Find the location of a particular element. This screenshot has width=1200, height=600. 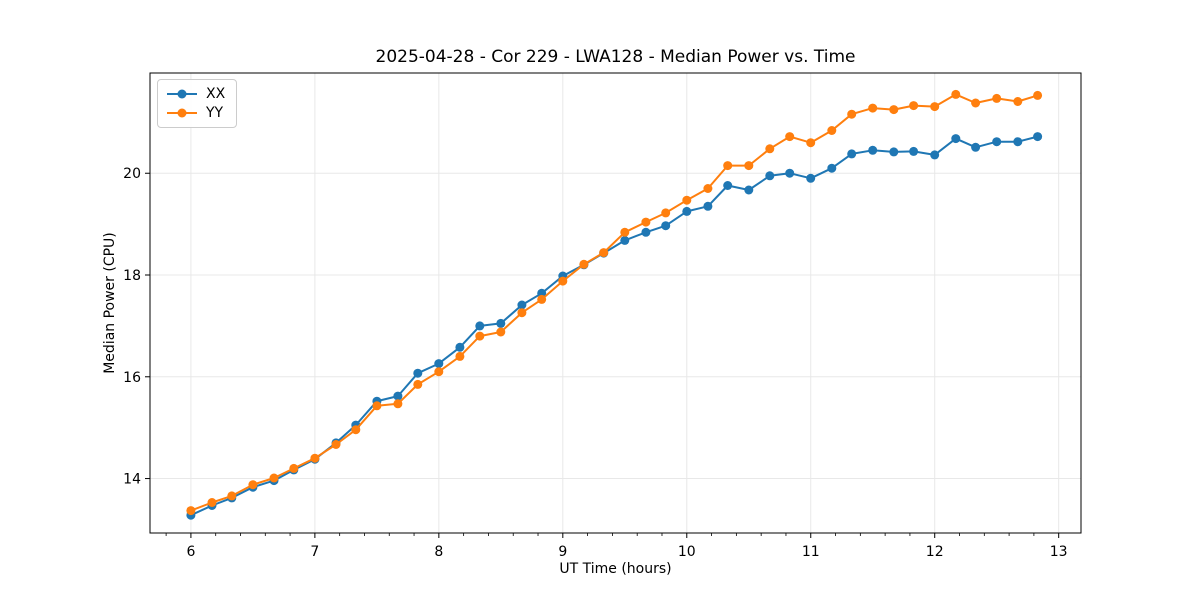

legend-item-xx: XX is located at coordinates (196, 94).